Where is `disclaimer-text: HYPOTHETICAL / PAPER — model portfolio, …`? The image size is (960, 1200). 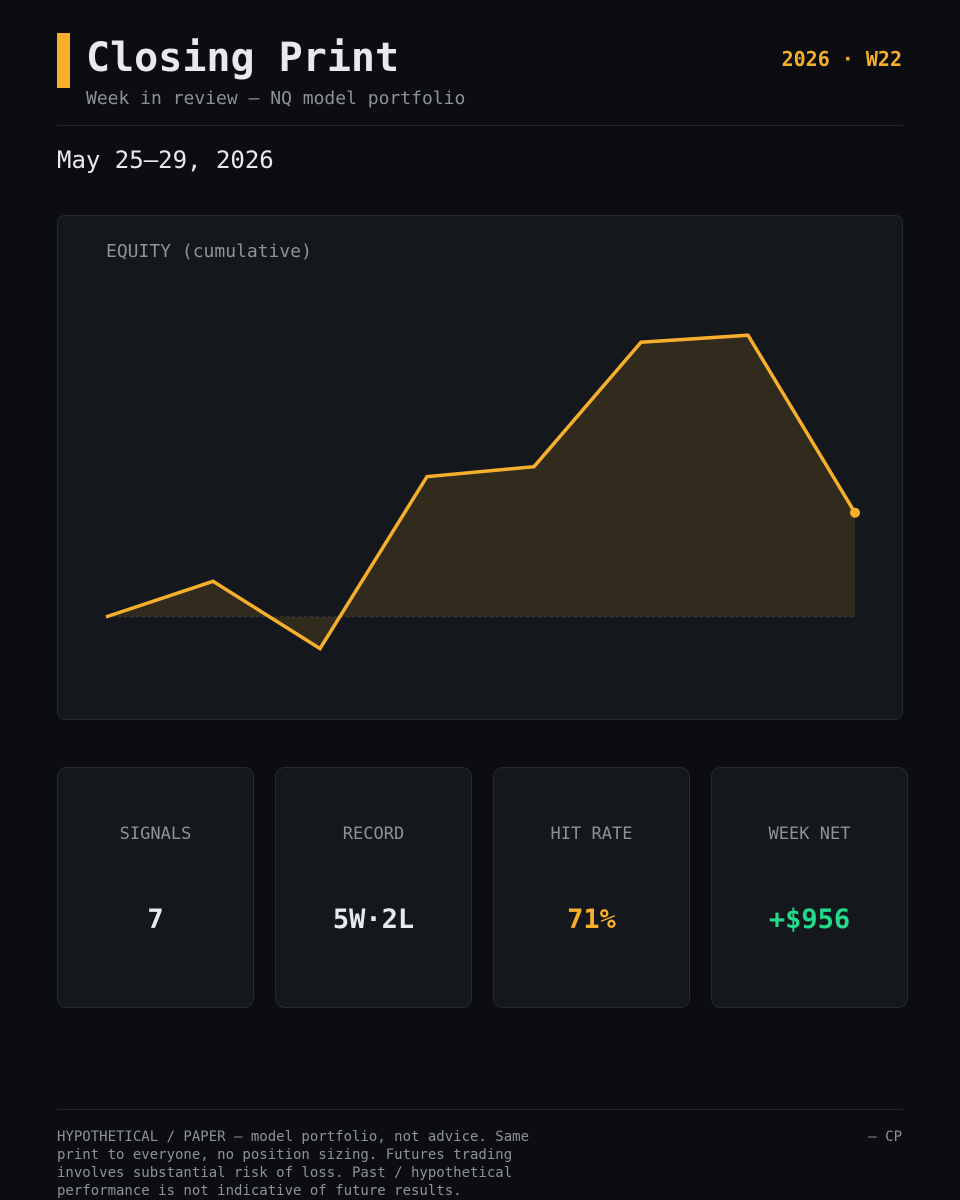 disclaimer-text: HYPOTHETICAL / PAPER — model portfolio, … is located at coordinates (293, 1164).